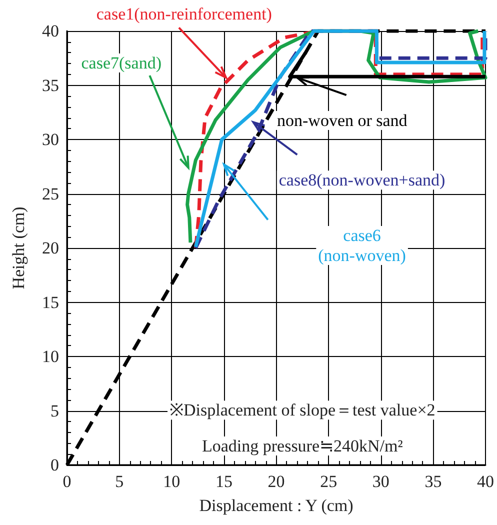 The image size is (497, 525). Describe the element at coordinates (50, 139) in the screenshot. I see `y-tick-label: 30` at that location.